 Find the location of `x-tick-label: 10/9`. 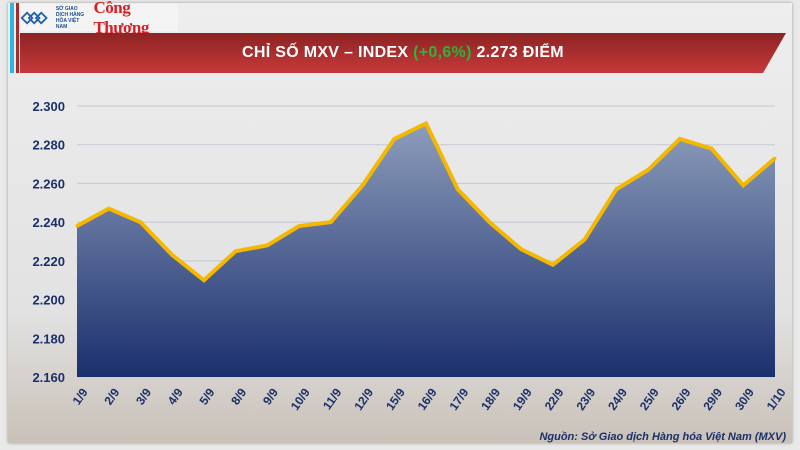

x-tick-label: 10/9 is located at coordinates (300, 398).